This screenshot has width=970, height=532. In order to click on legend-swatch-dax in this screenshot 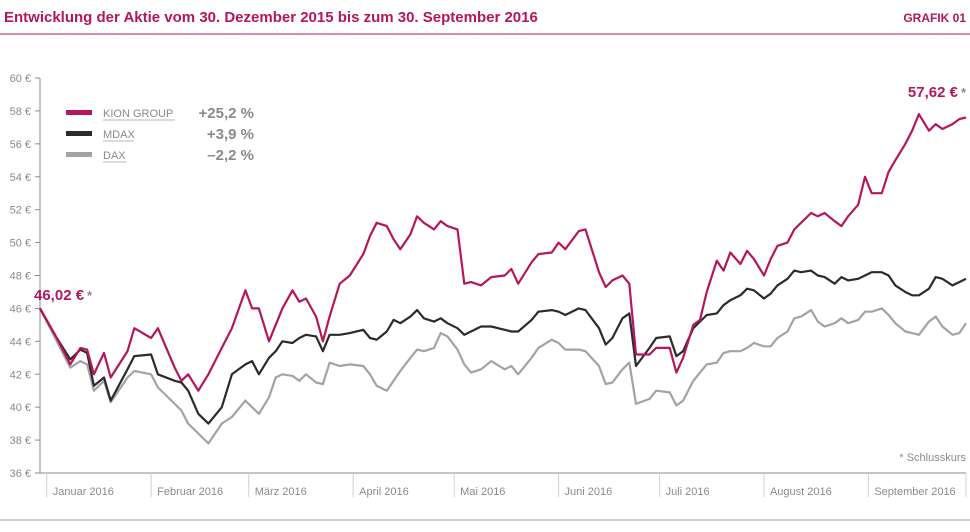, I will do `click(79, 154)`.